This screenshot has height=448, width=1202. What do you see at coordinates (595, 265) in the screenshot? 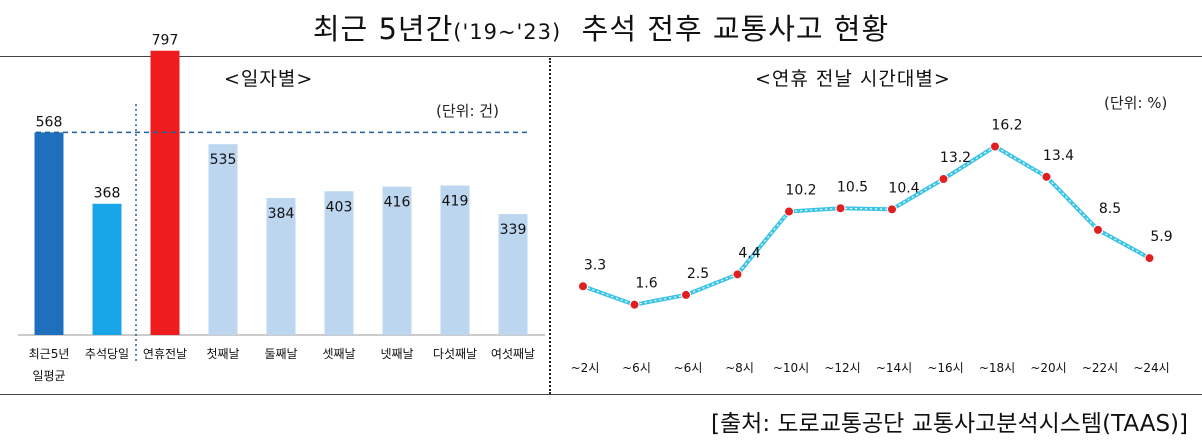
I see `data-value-label: 3.3` at bounding box center [595, 265].